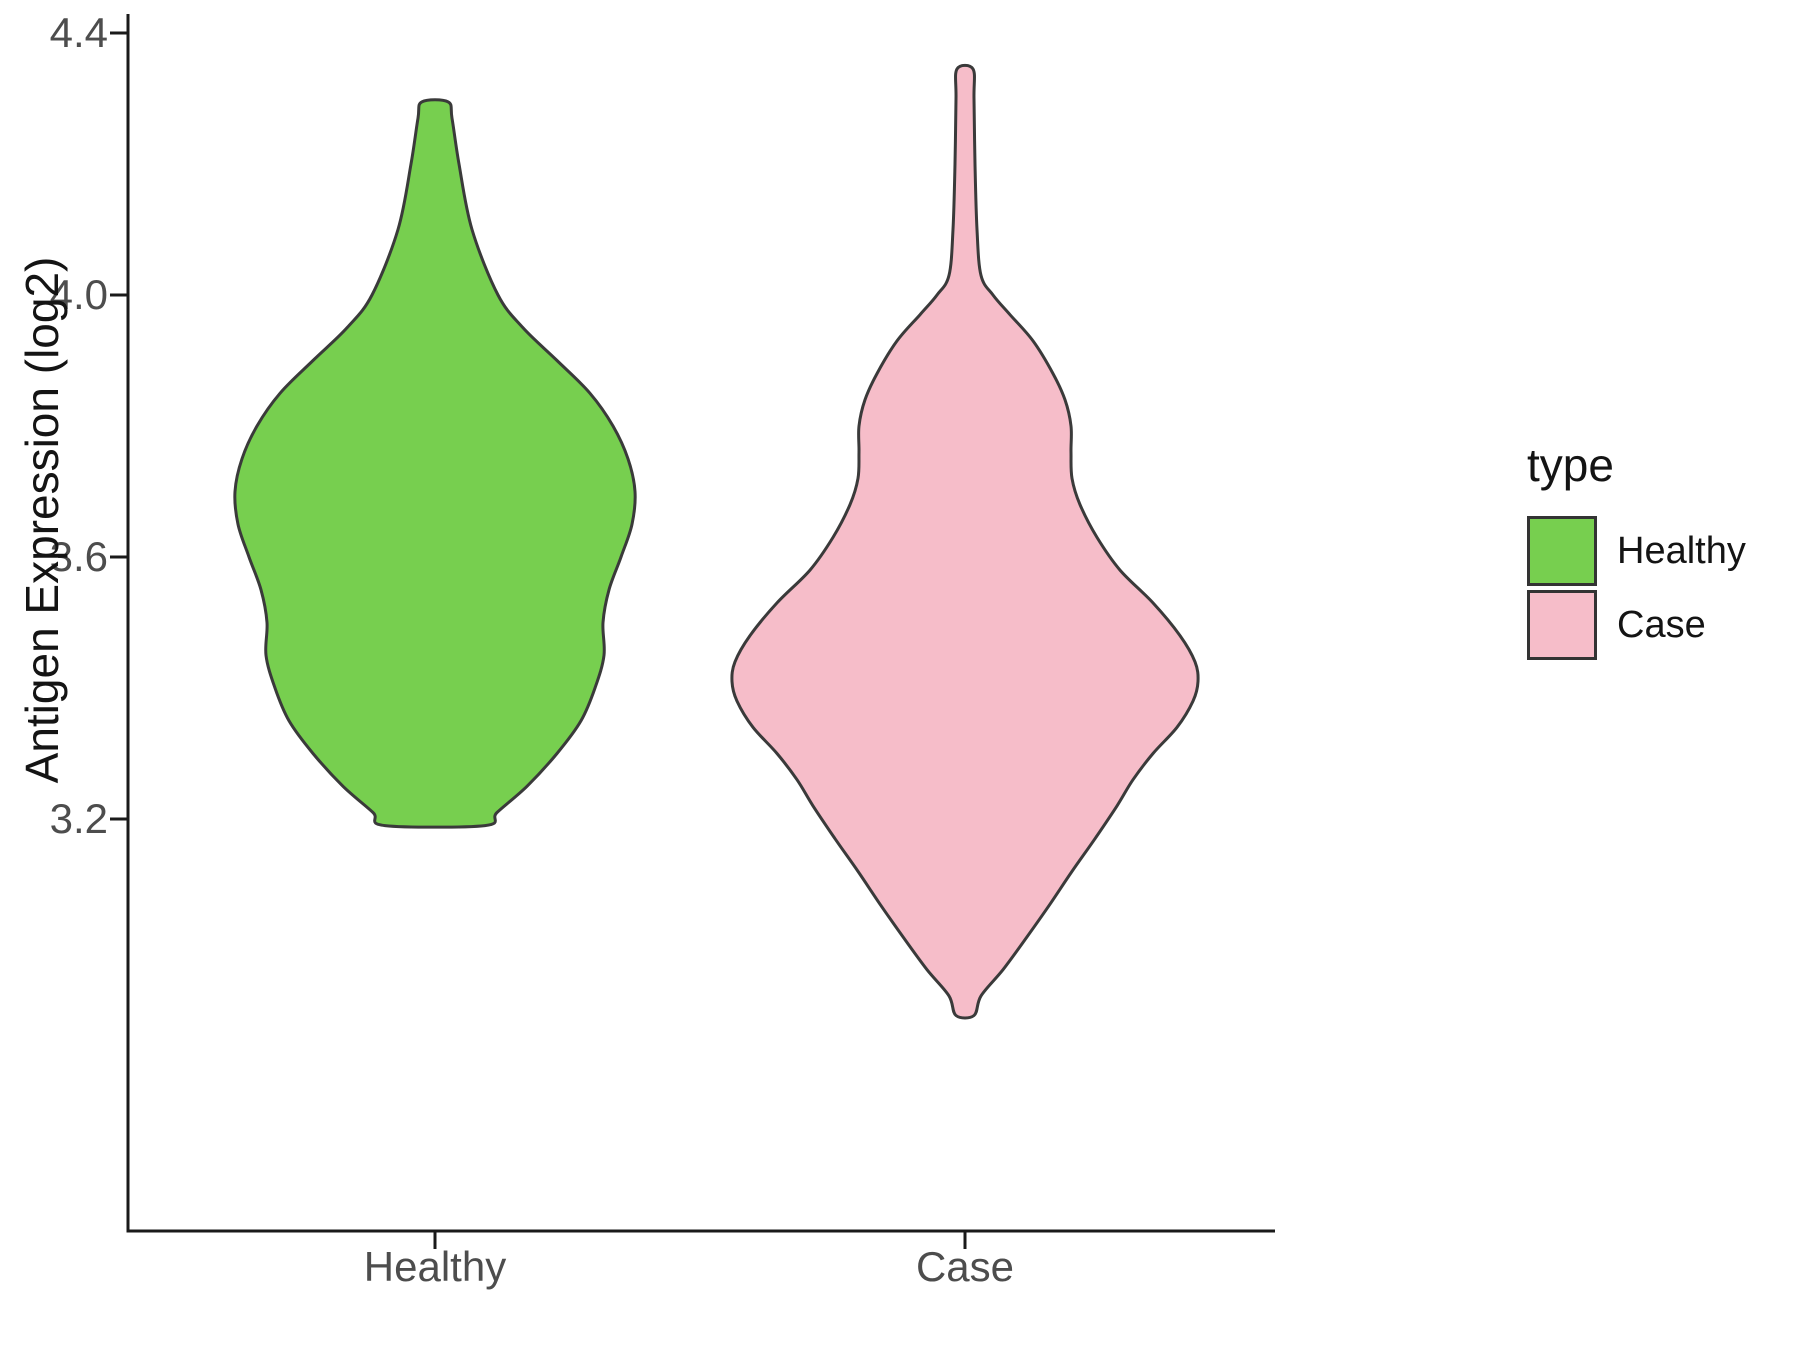 The width and height of the screenshot is (1800, 1350). I want to click on y-tick-label-4-4: 4.4, so click(78, 32).